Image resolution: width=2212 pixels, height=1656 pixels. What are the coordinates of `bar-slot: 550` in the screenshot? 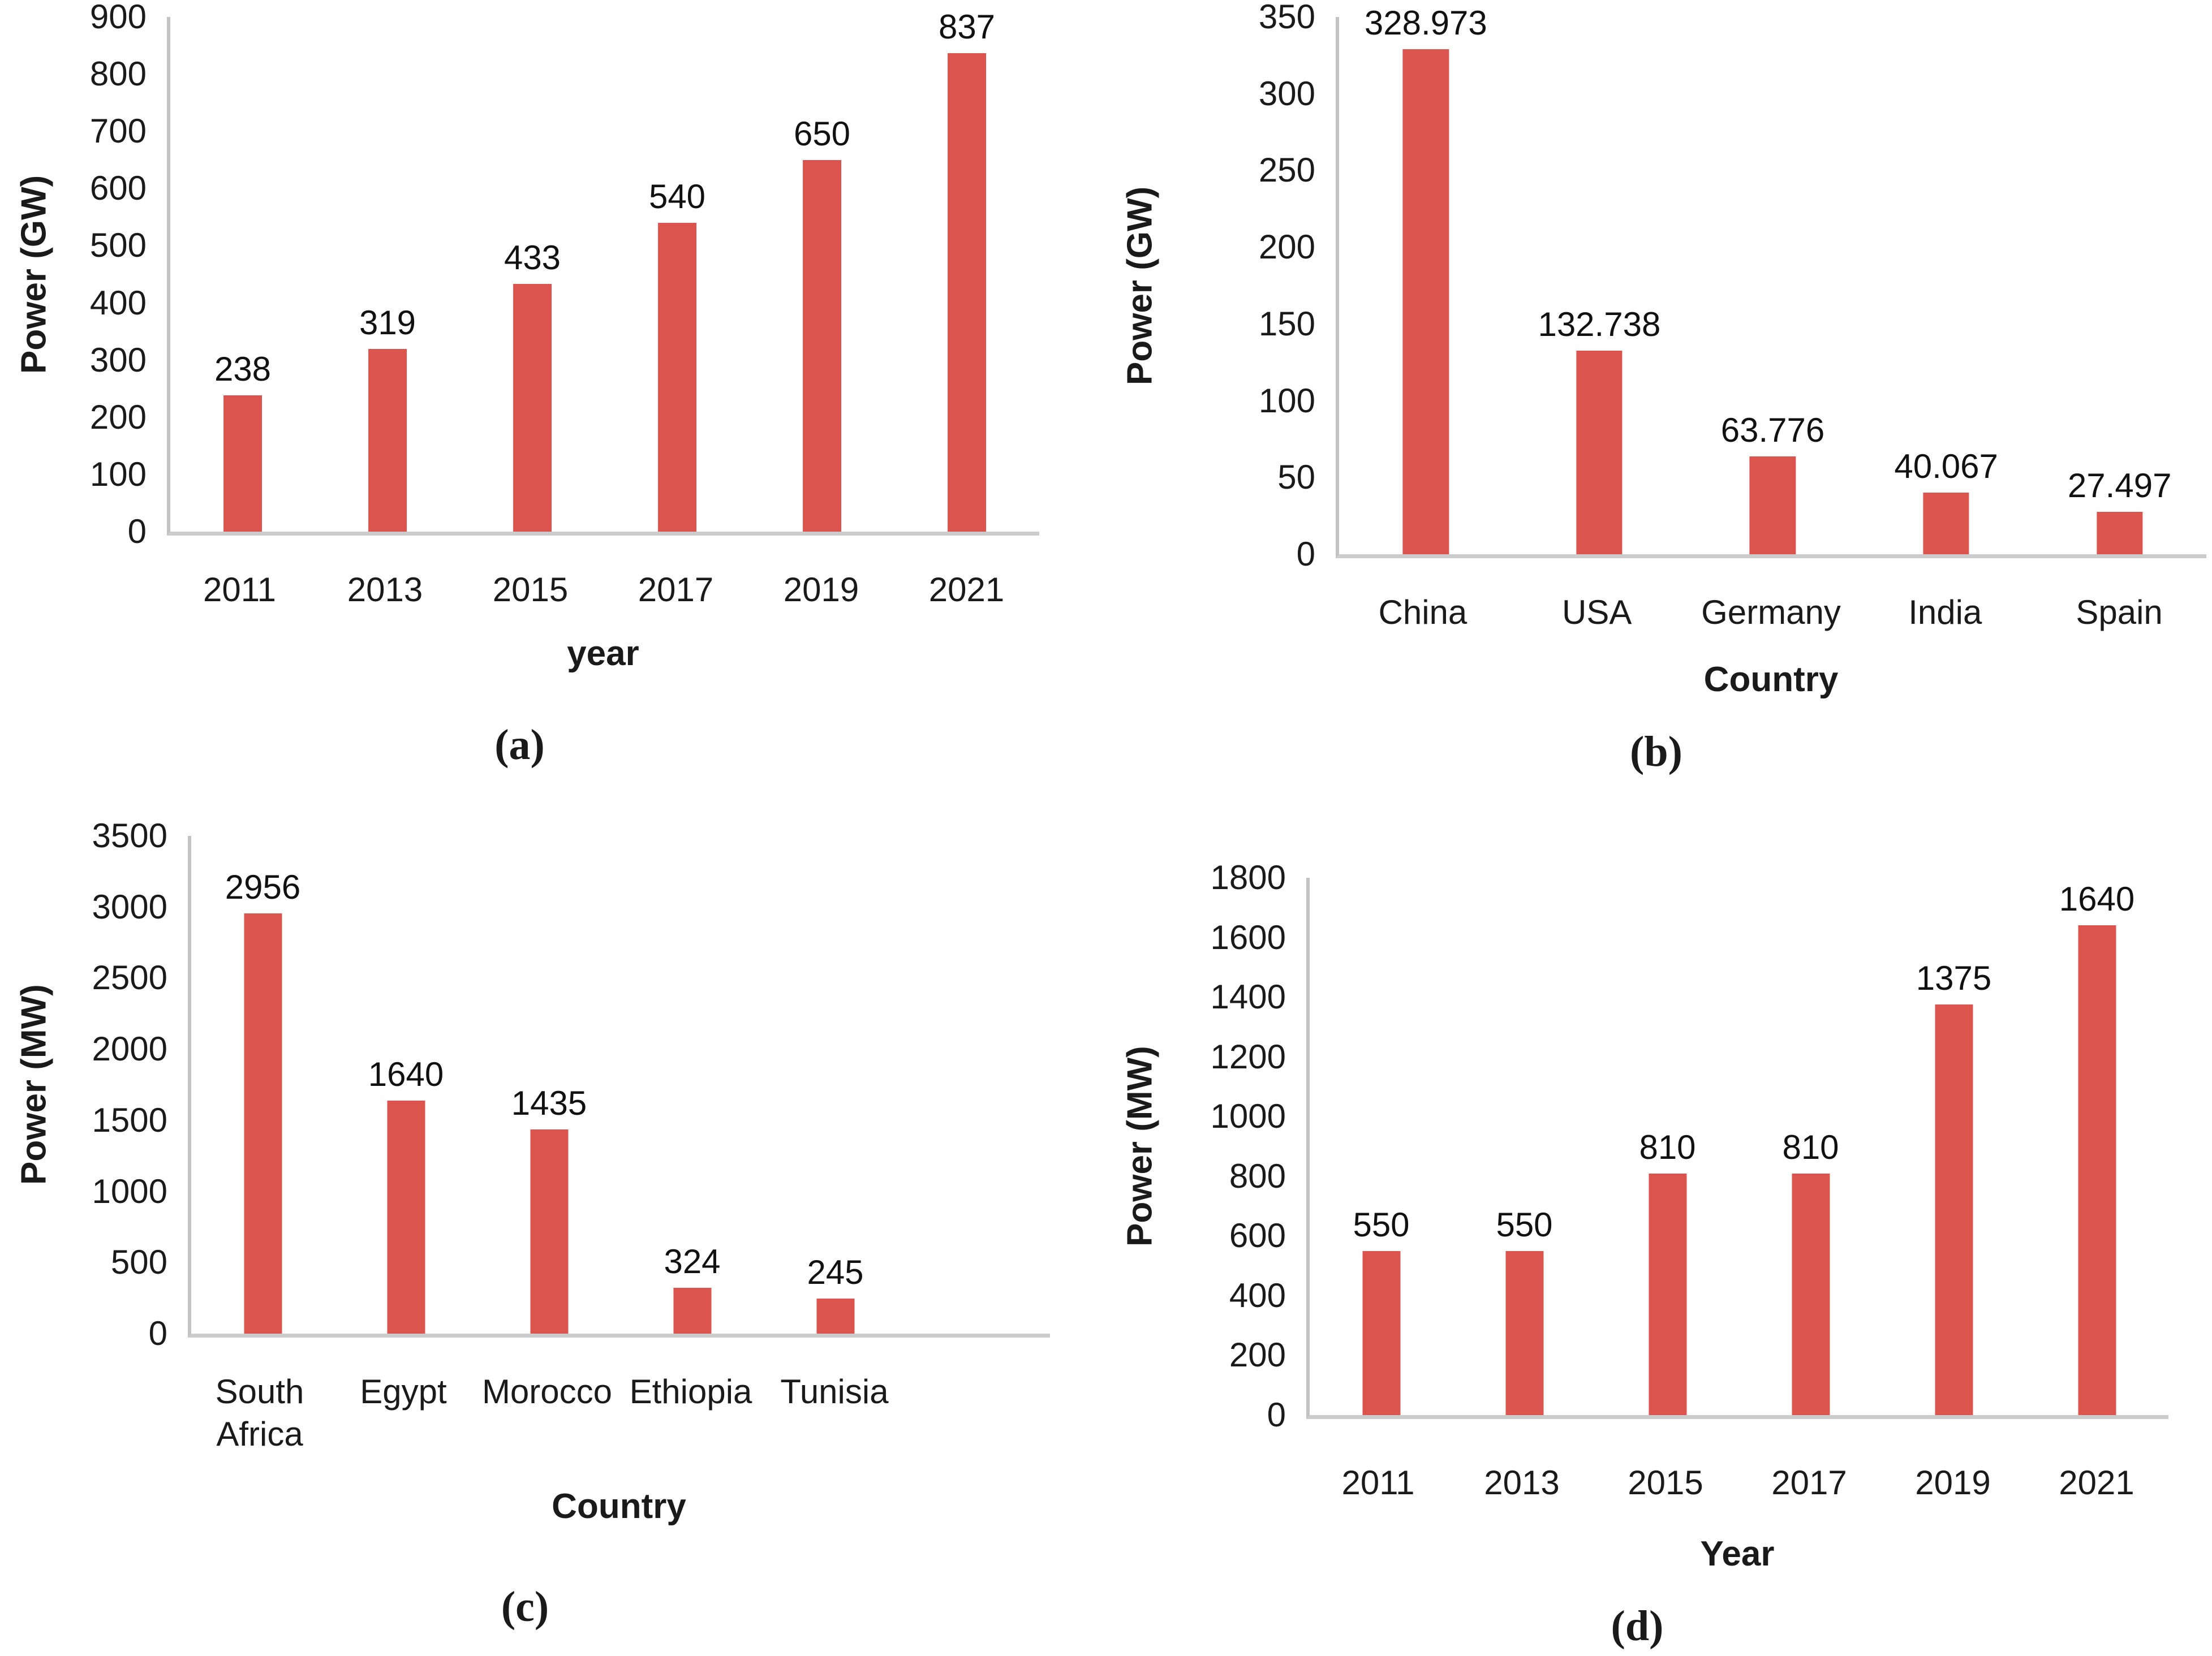 It's located at (1381, 1146).